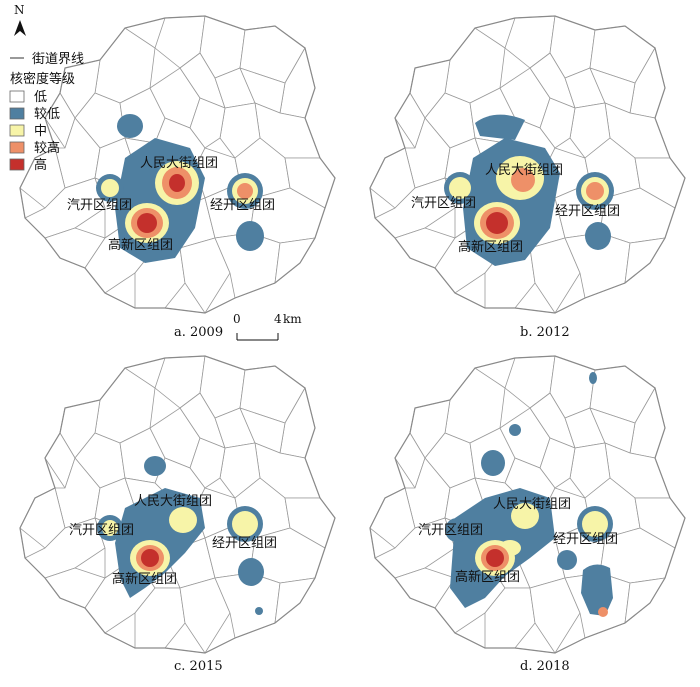 This screenshot has width=700, height=687. What do you see at coordinates (42, 79) in the screenshot?
I see `legend-title: 核密度等级` at bounding box center [42, 79].